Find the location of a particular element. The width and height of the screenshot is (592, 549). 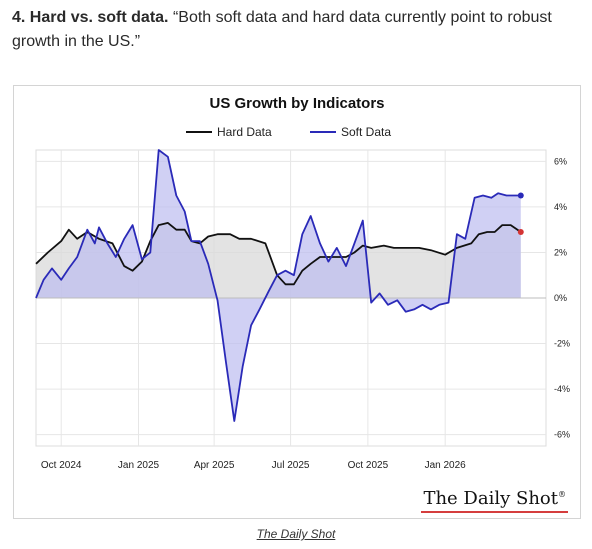

brand-mark: ® is located at coordinates (562, 494).